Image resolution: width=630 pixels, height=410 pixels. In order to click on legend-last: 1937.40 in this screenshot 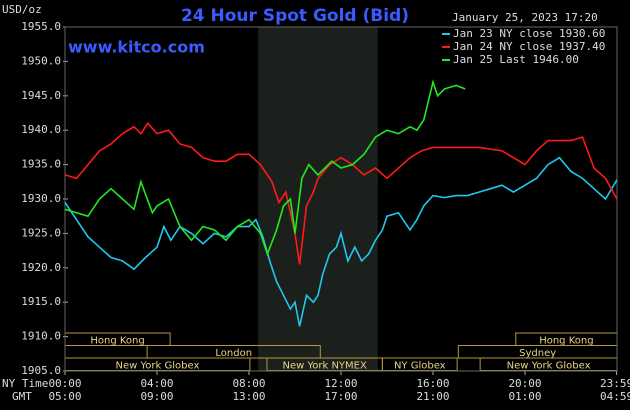, I will do `click(582, 46)`.